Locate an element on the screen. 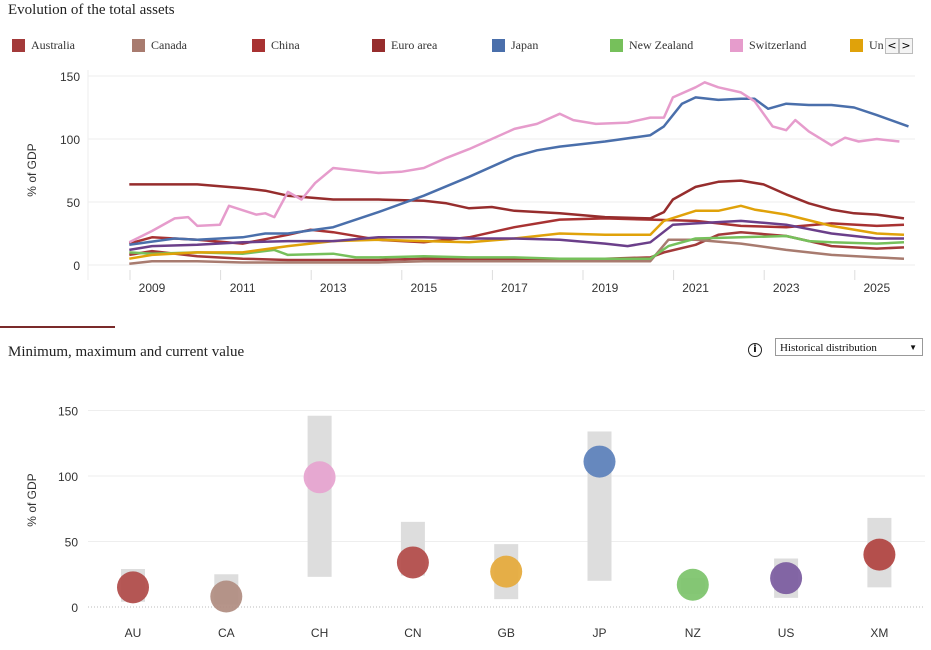 The image size is (931, 650). legend-label: Canada is located at coordinates (169, 45).